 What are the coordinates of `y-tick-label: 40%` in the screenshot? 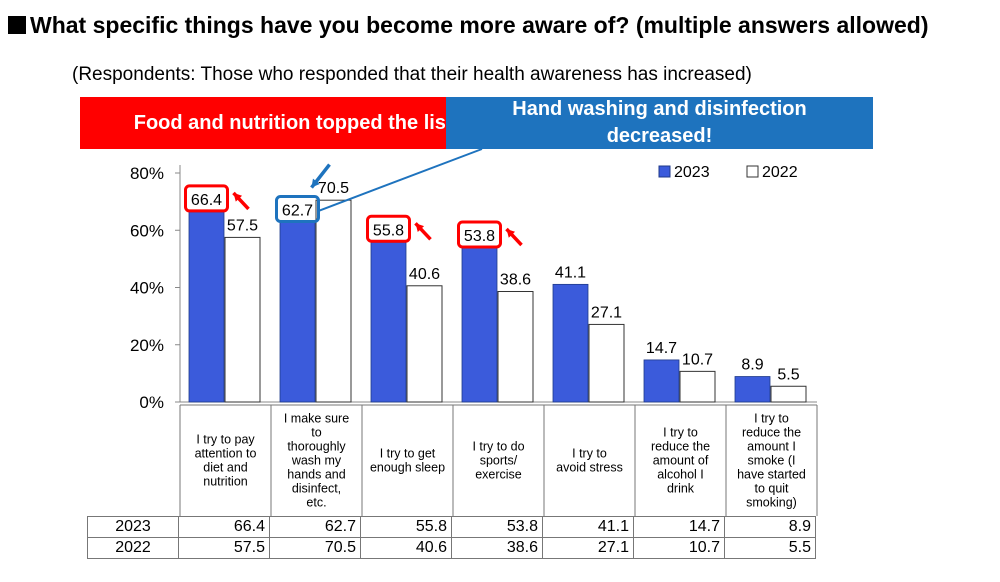 It's located at (147, 288).